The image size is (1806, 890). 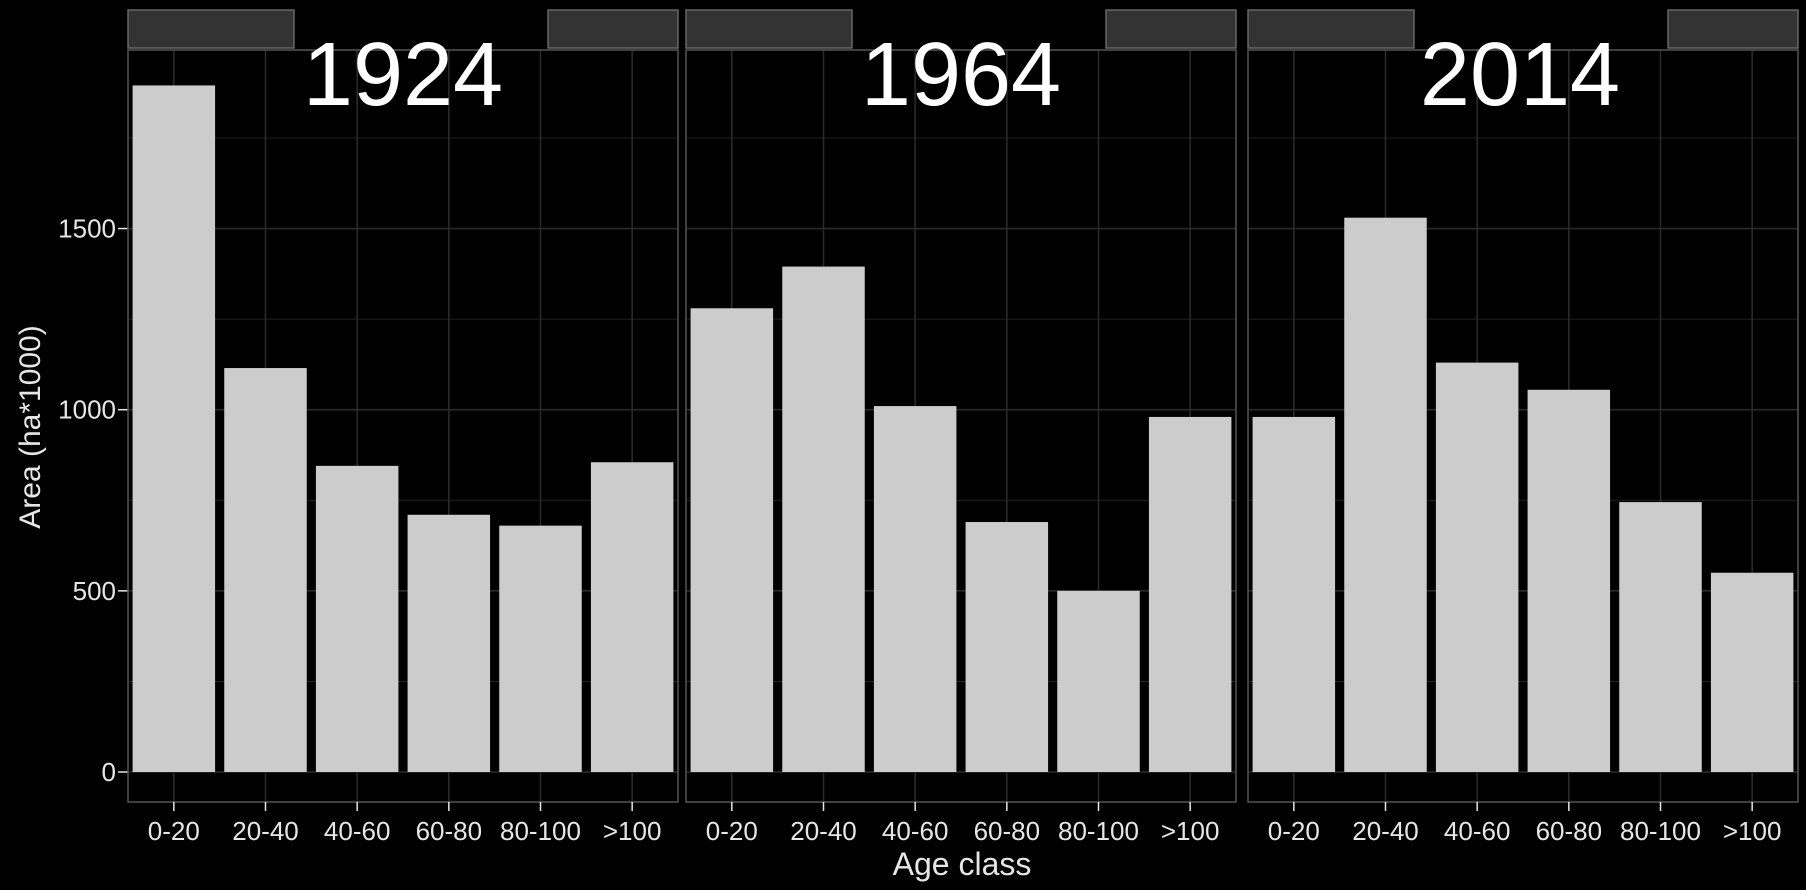 What do you see at coordinates (87, 410) in the screenshot?
I see `y-tick-label: 1000` at bounding box center [87, 410].